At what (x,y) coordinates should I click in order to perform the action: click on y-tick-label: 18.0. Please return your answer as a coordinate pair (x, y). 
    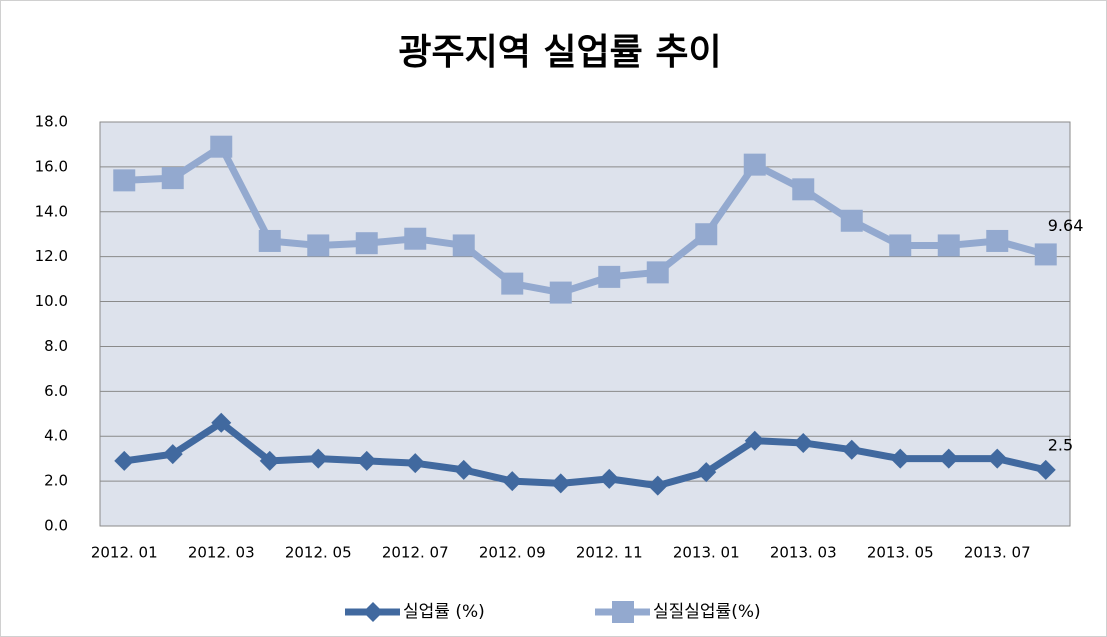
    Looking at the image, I should click on (51, 122).